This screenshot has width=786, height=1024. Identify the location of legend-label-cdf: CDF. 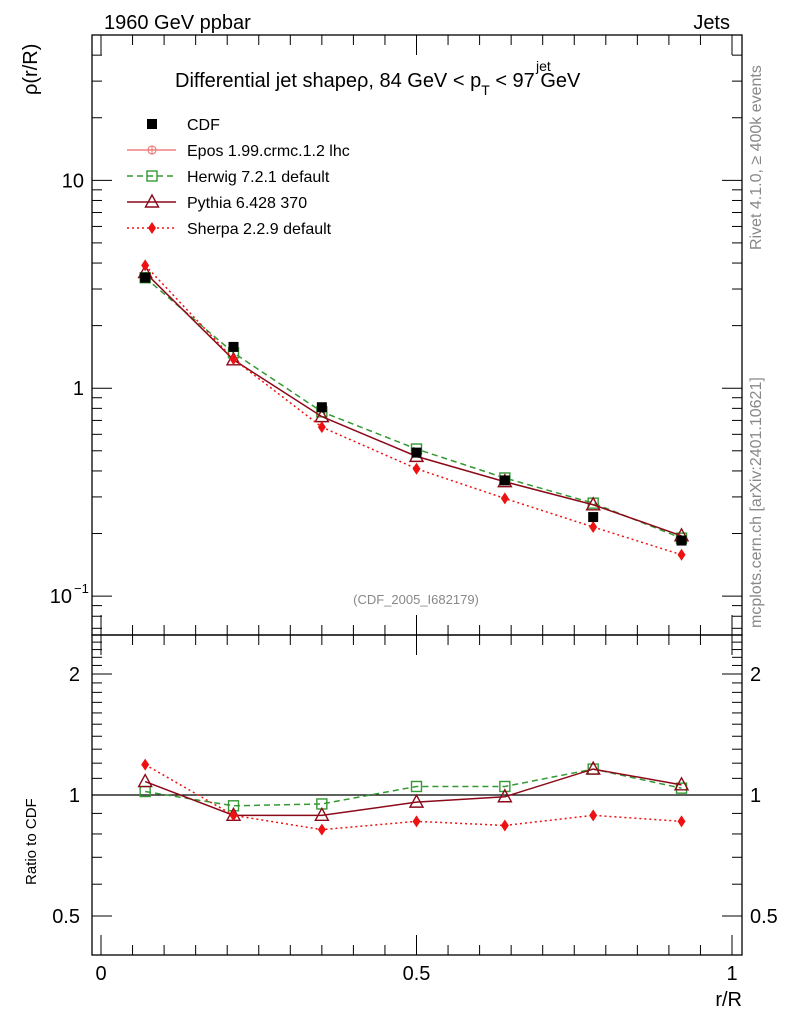
(203, 125).